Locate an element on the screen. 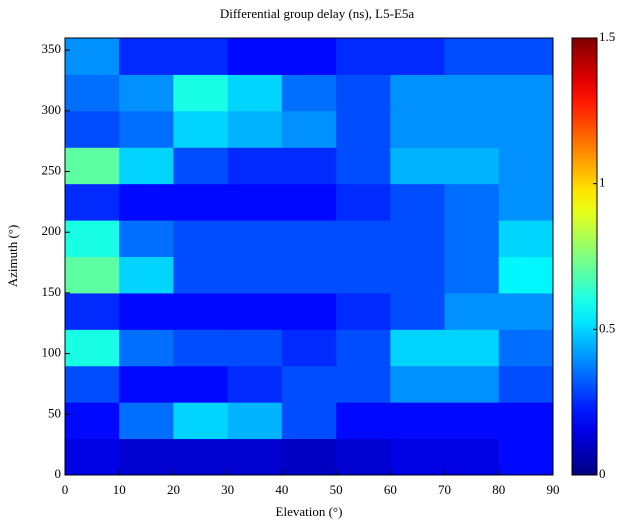 This screenshot has width=635, height=527. x-tick-label: 70 is located at coordinates (444, 489).